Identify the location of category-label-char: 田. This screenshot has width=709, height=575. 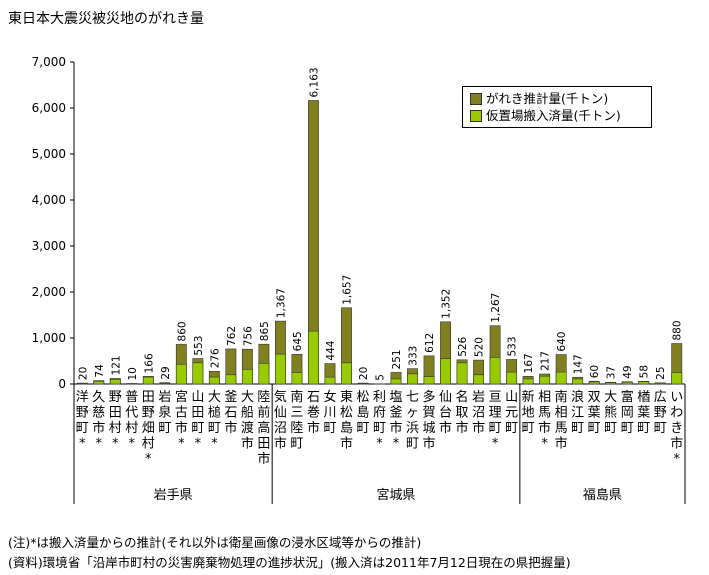
(263, 444).